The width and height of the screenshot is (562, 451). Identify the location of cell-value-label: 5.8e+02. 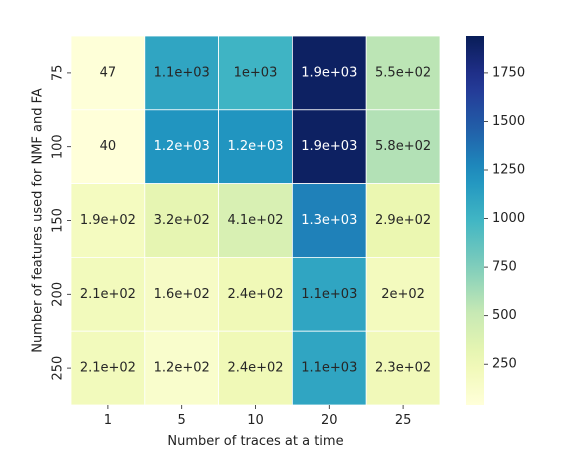
(403, 146).